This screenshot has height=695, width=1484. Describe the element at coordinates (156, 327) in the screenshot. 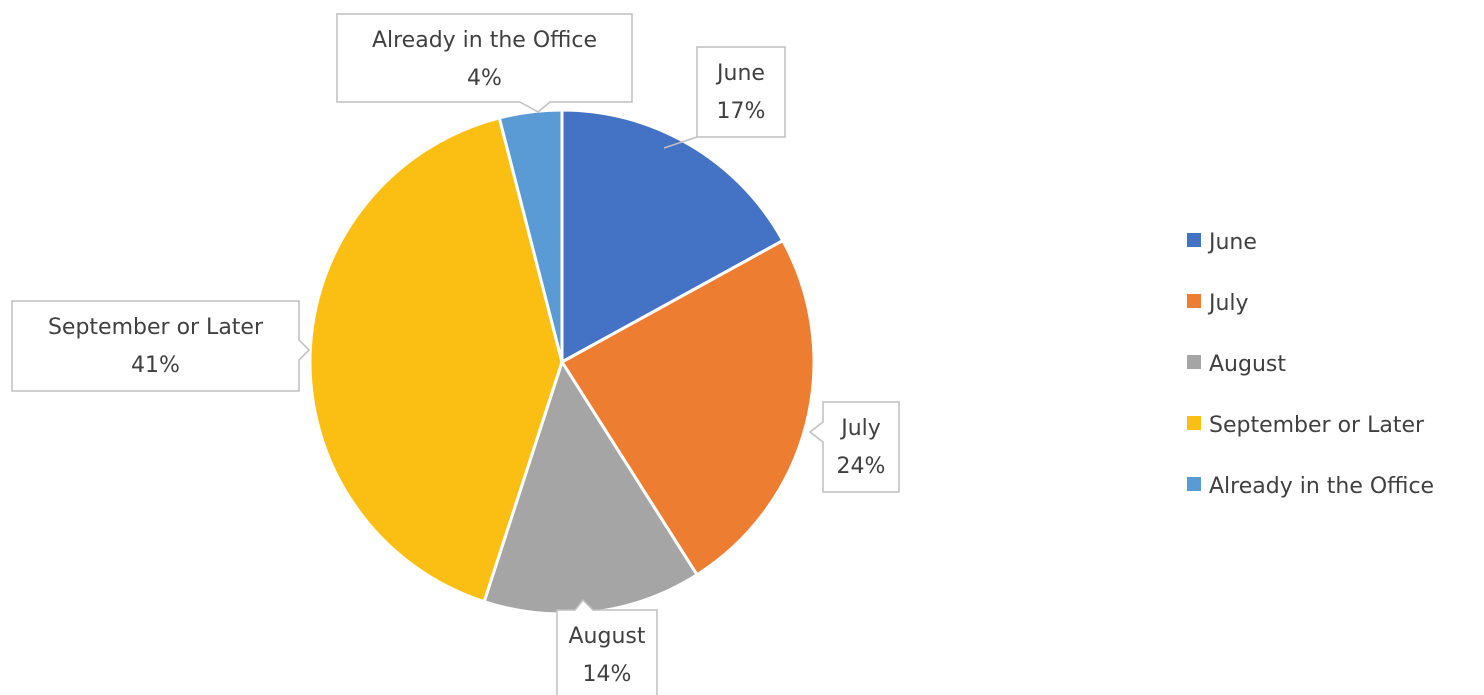

I see `data-label-category: September or Later` at that location.